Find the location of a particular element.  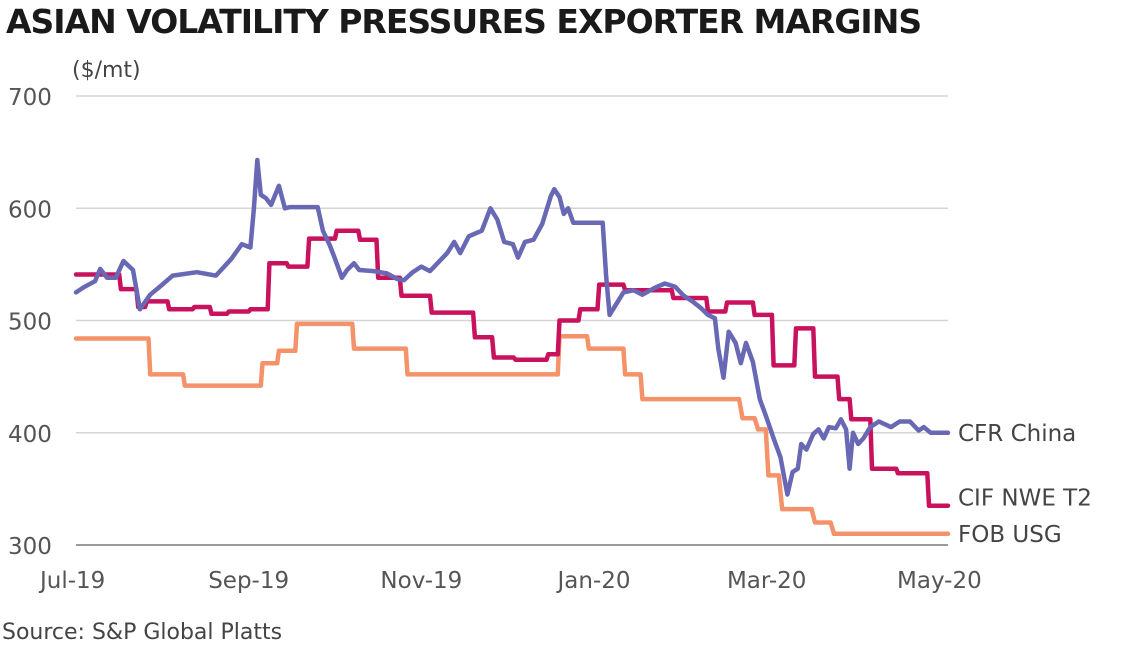

x-tick-label: Jan-20 is located at coordinates (593, 581).